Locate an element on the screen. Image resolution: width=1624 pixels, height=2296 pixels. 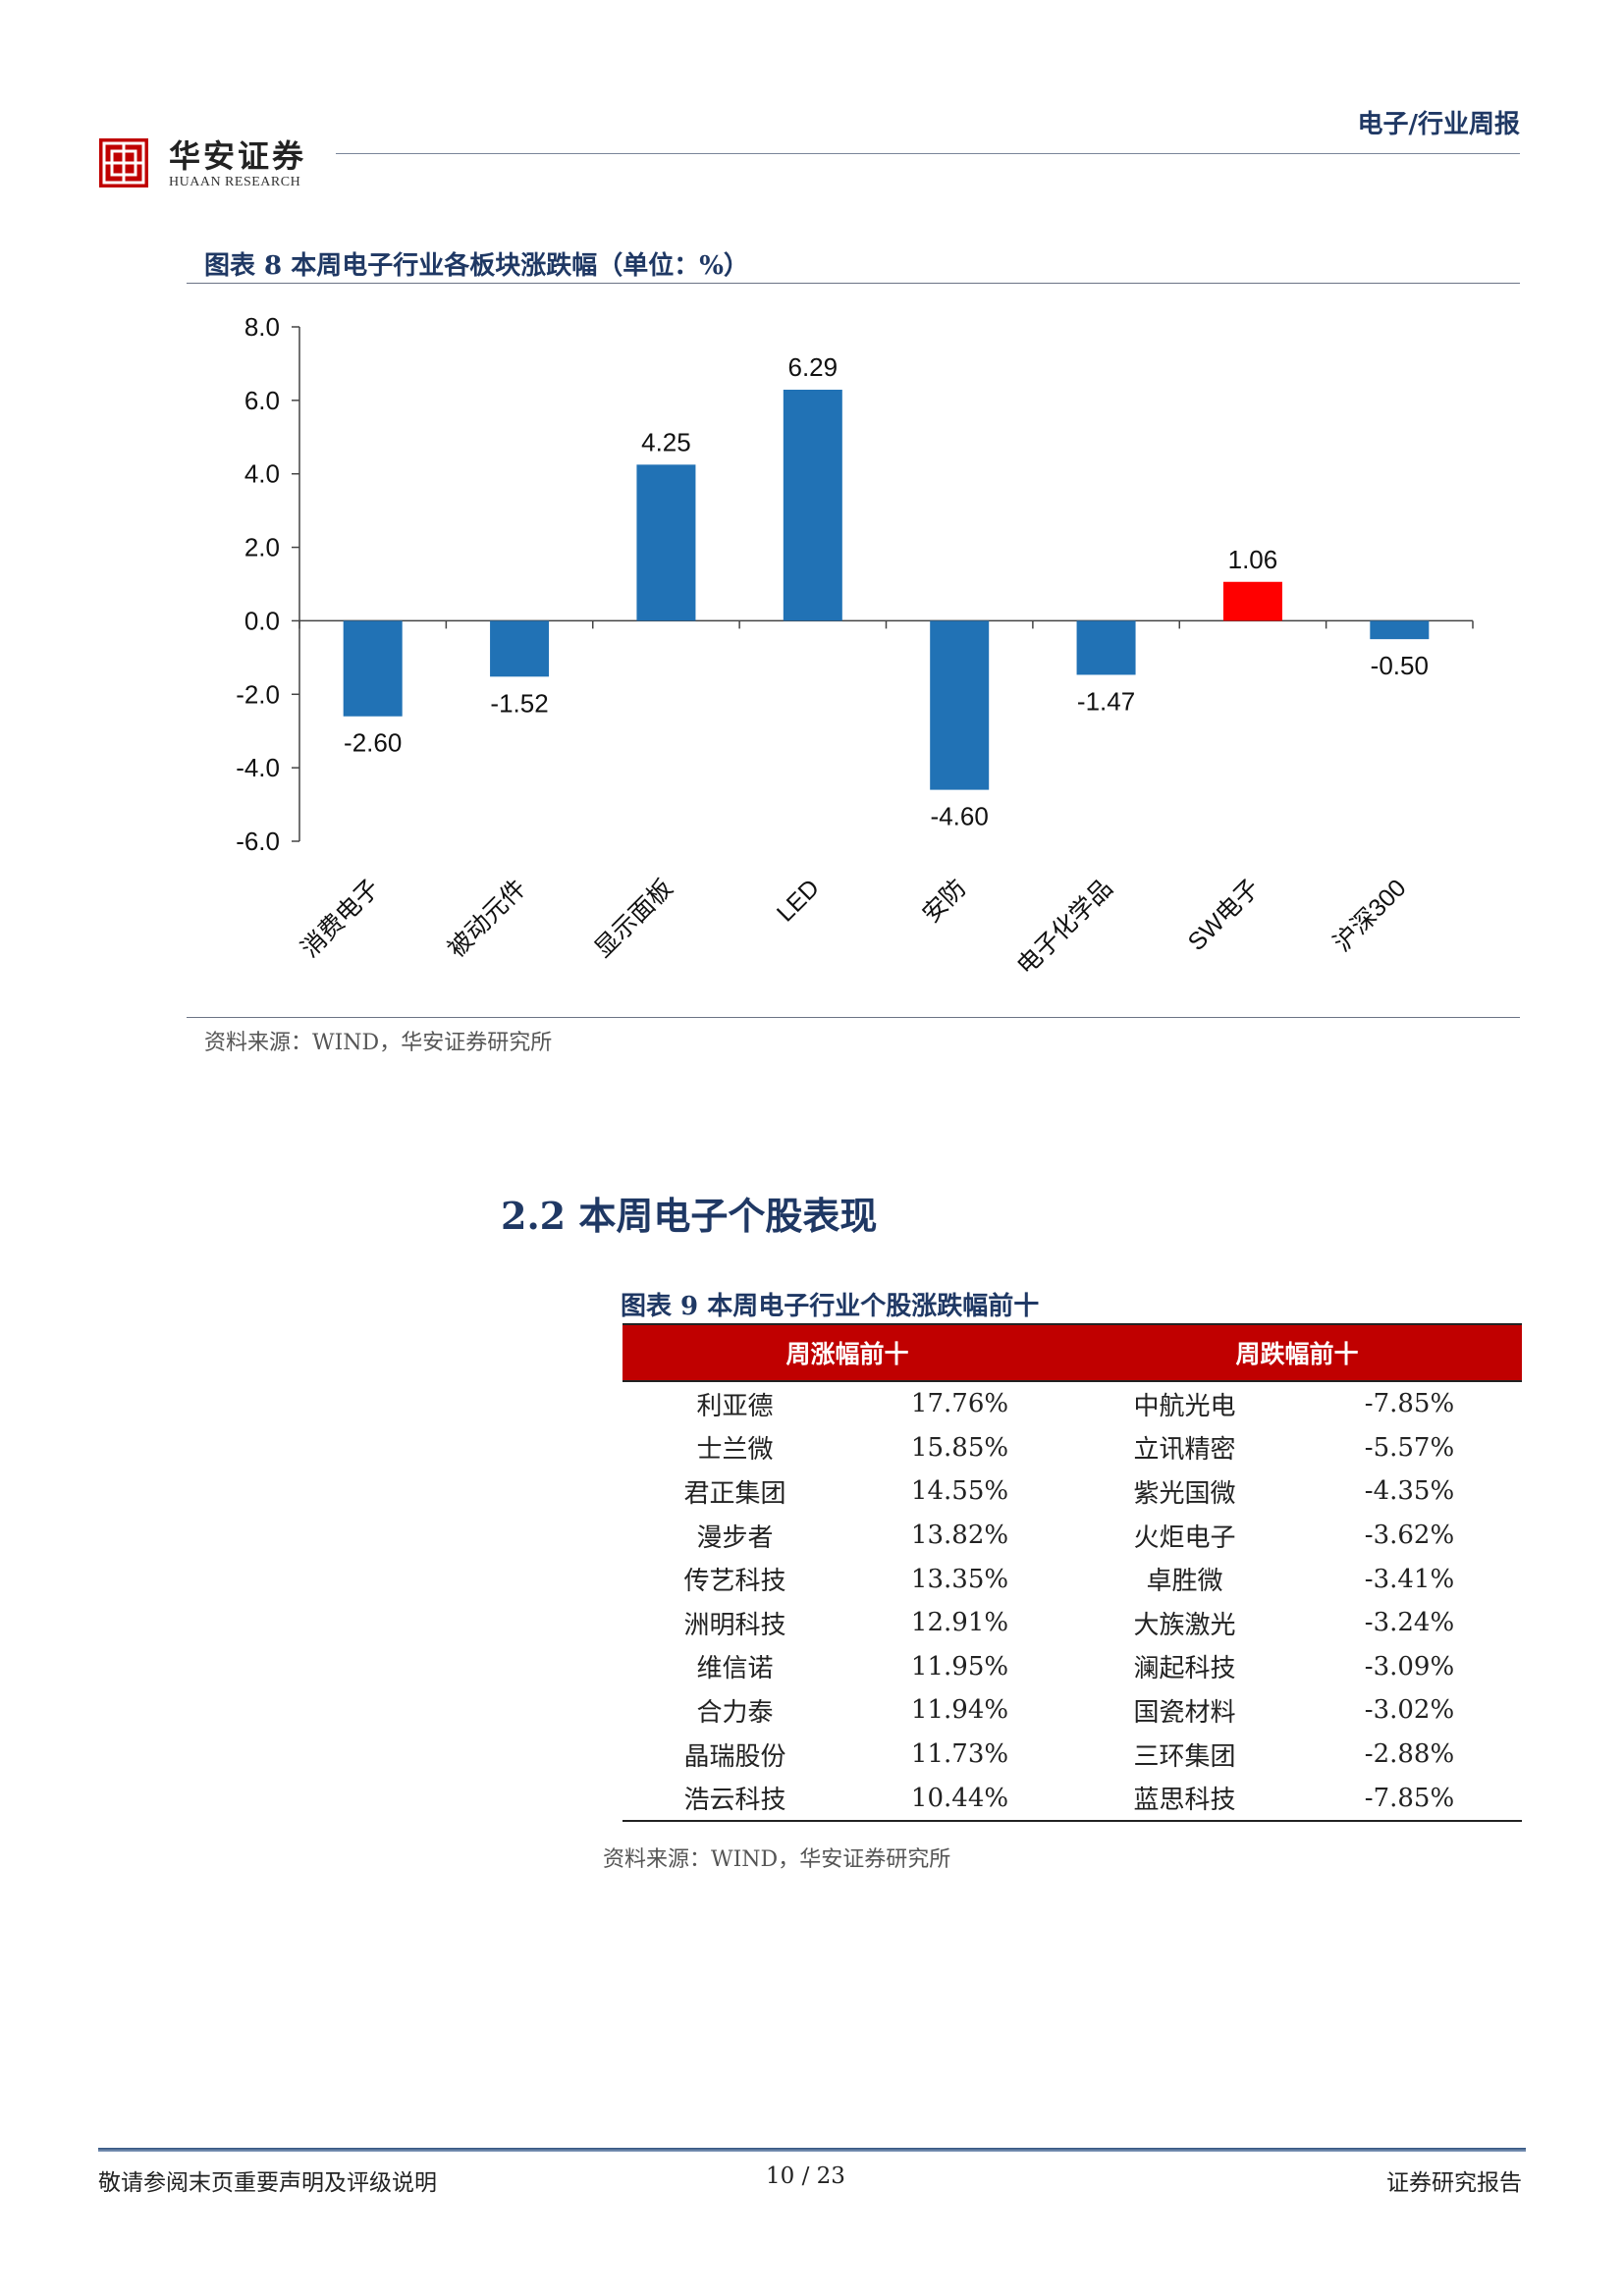
loser-change: -3.02% is located at coordinates (1409, 1710).